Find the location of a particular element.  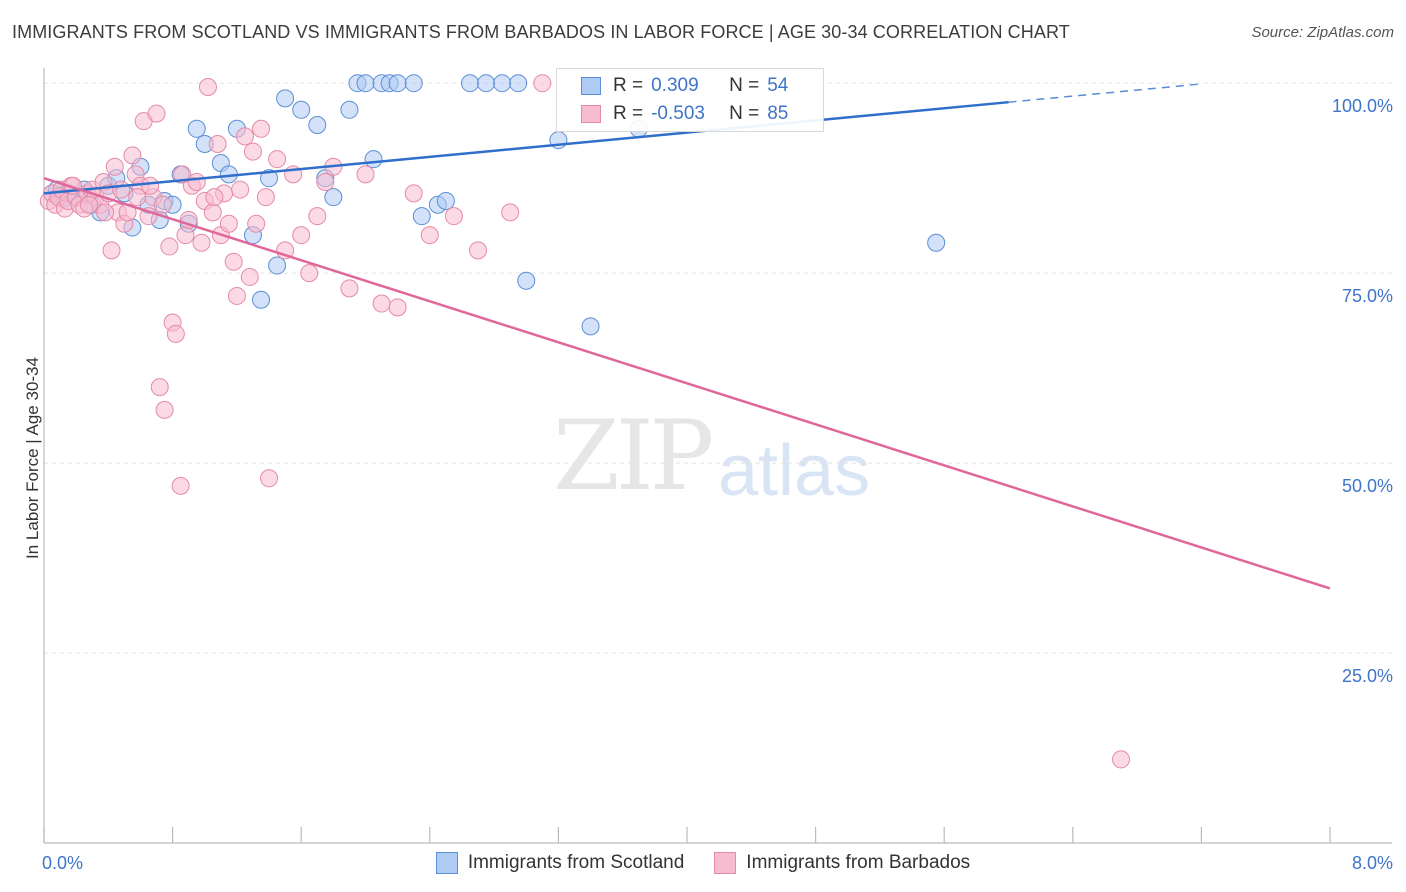

legend-row-barbados: R = -0.503 N = 85 is located at coordinates (684, 114).